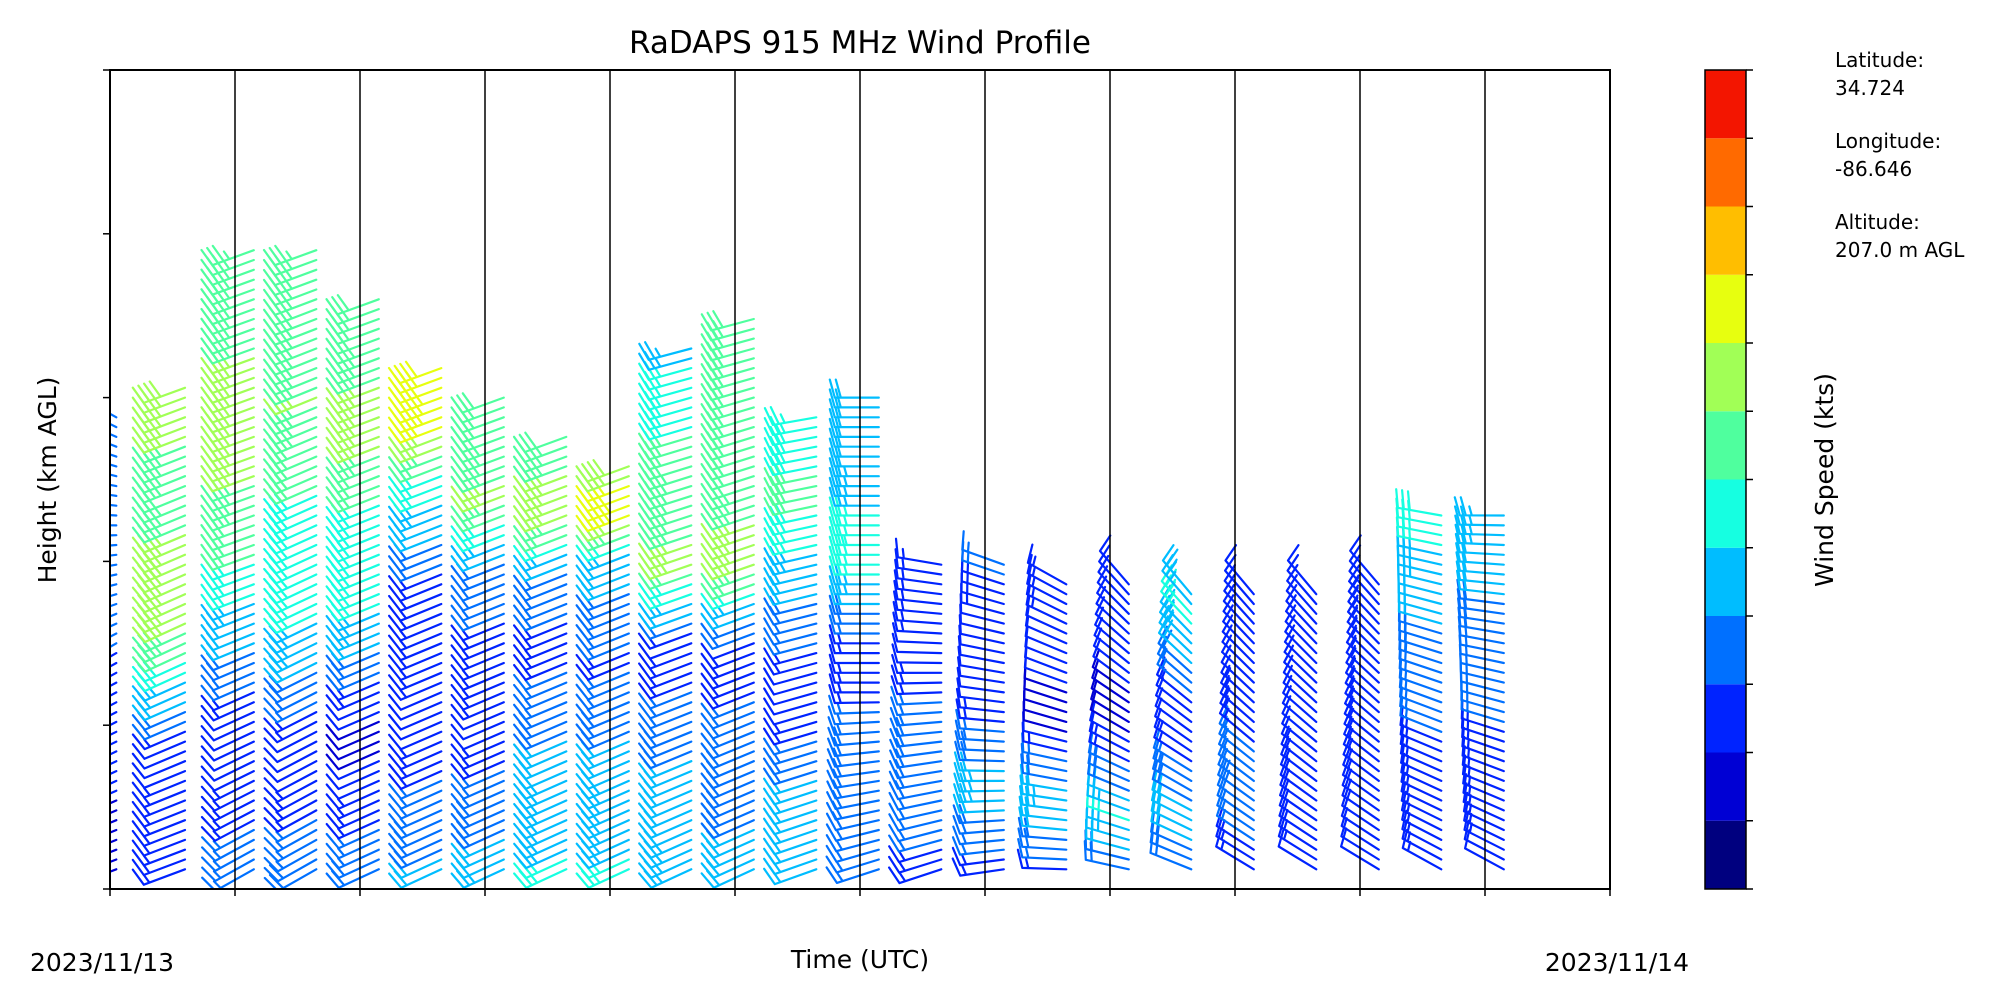 The width and height of the screenshot is (2000, 1000). What do you see at coordinates (1725, 479) in the screenshot?
I see `colorbar` at bounding box center [1725, 479].